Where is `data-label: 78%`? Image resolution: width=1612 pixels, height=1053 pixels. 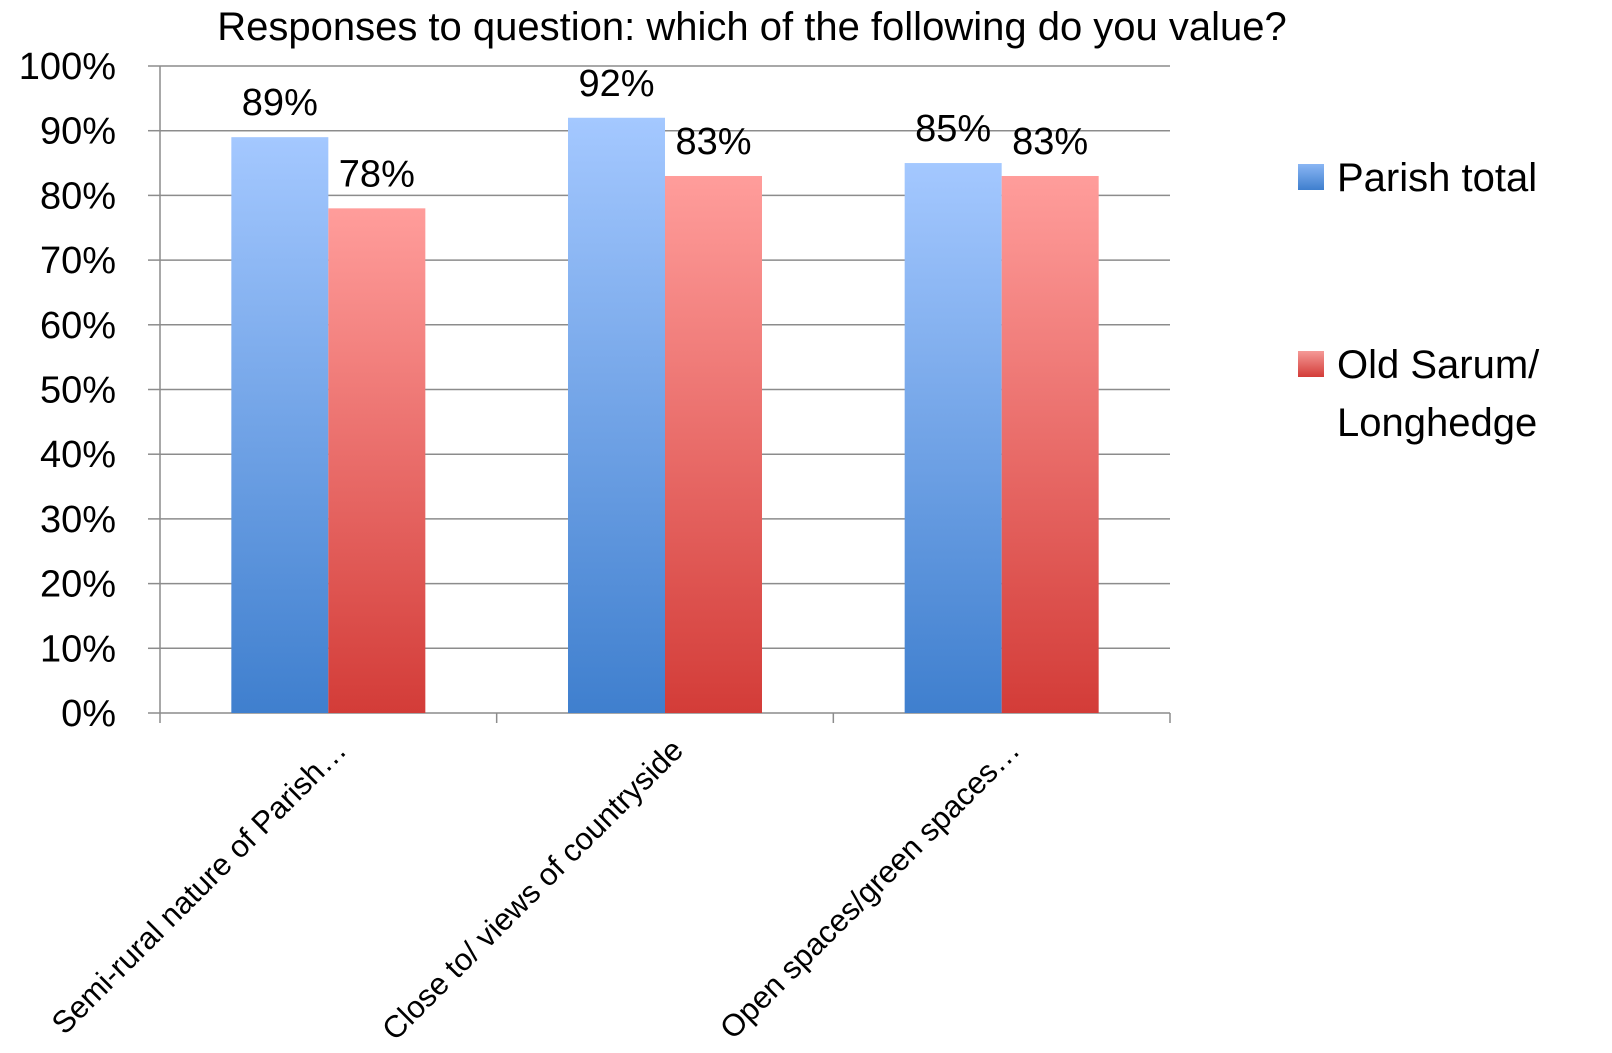
data-label: 78% is located at coordinates (377, 174).